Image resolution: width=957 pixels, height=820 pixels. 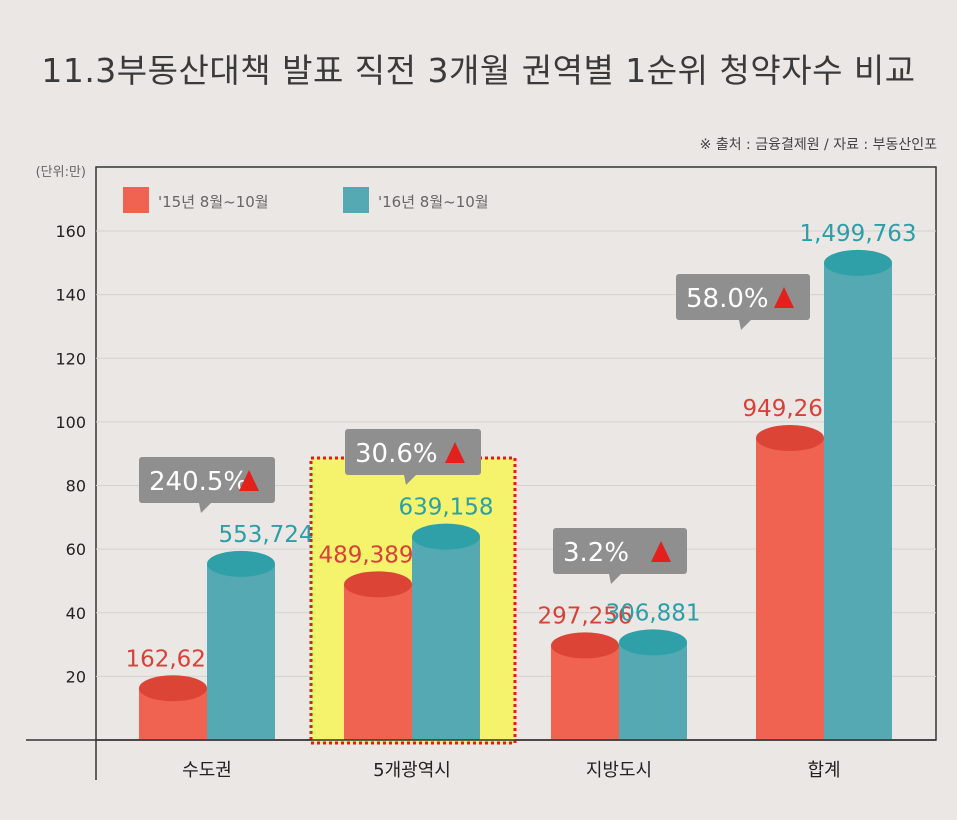 What do you see at coordinates (396, 454) in the screenshot?
I see `change-value: 30.6%` at bounding box center [396, 454].